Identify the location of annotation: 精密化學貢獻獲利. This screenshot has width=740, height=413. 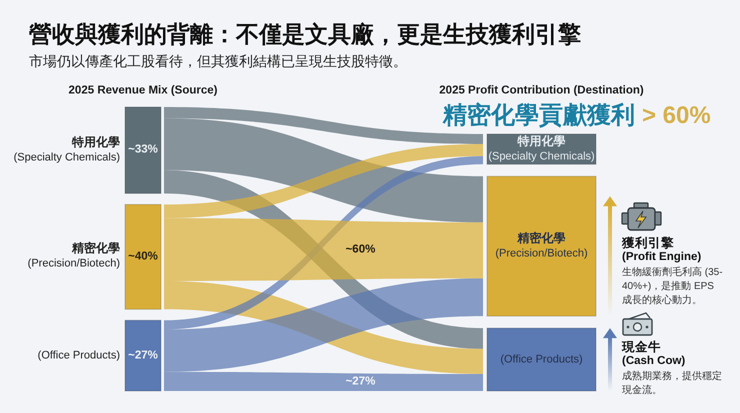
(539, 116).